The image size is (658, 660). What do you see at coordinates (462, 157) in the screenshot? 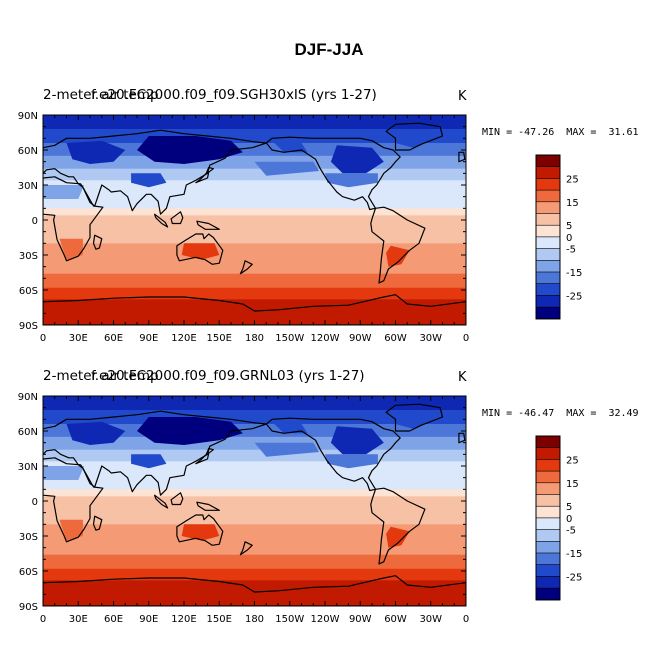
I see `uk-coastline` at bounding box center [462, 157].